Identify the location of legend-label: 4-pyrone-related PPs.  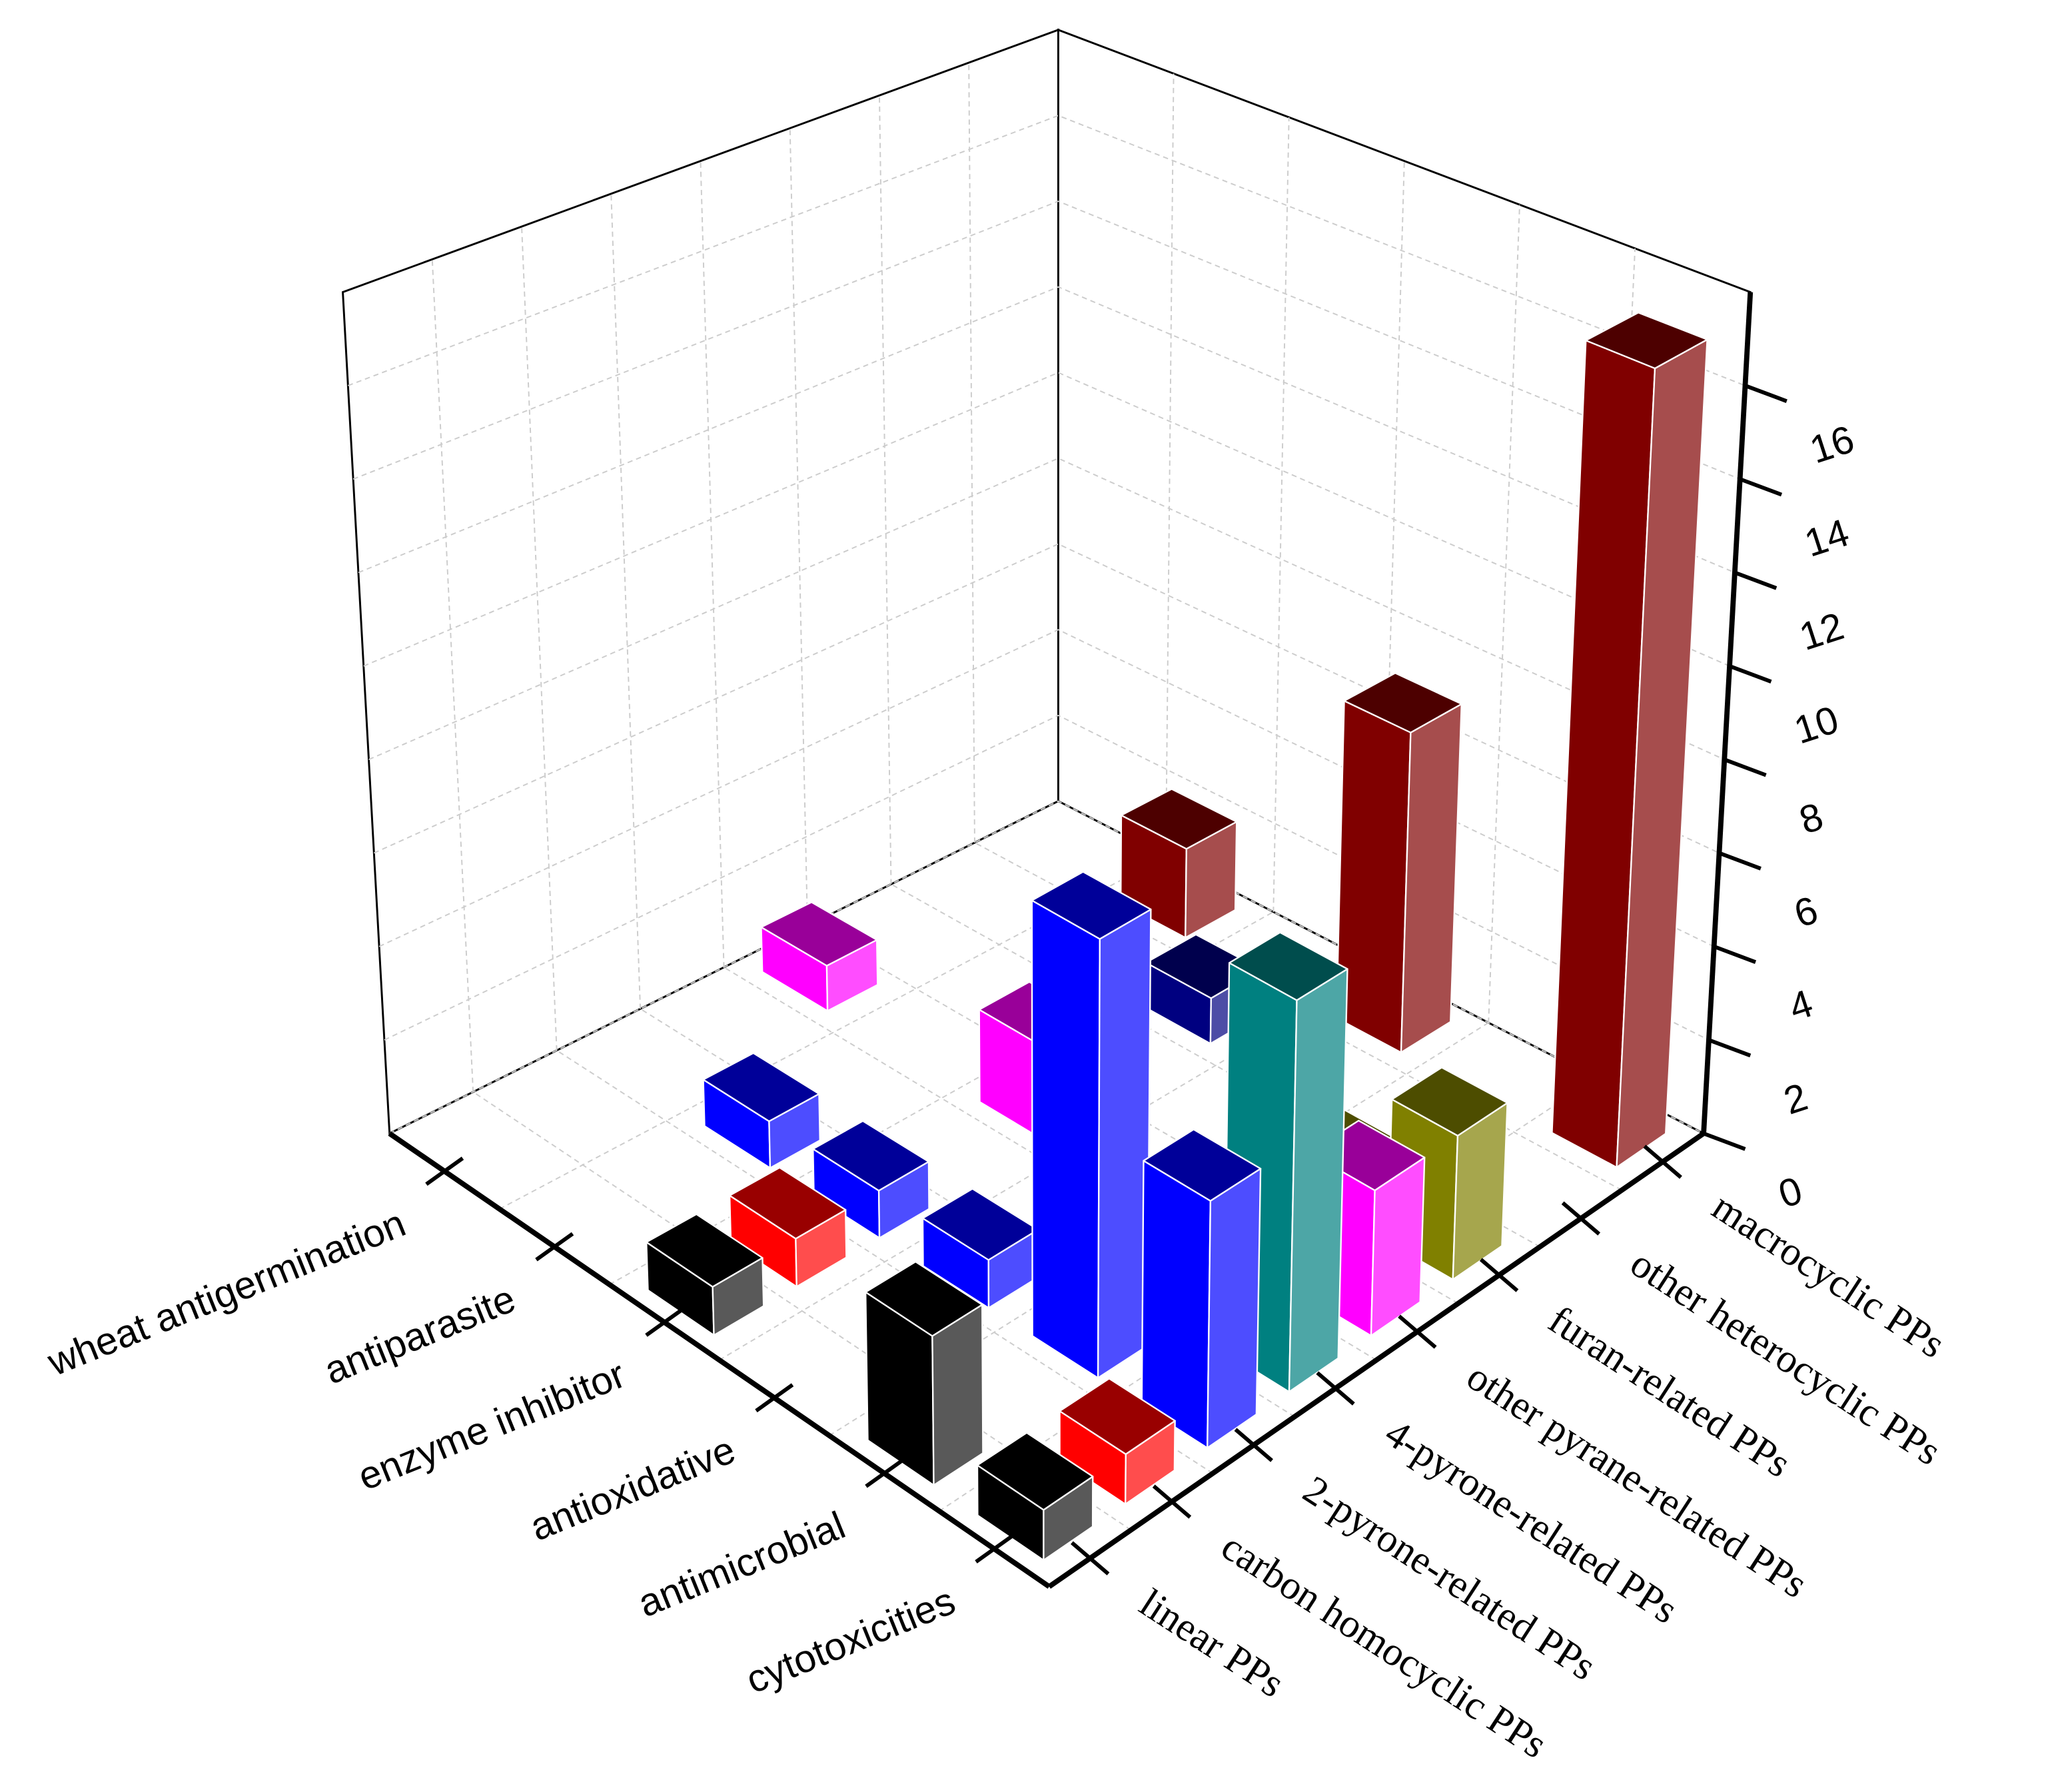
(1531, 1522).